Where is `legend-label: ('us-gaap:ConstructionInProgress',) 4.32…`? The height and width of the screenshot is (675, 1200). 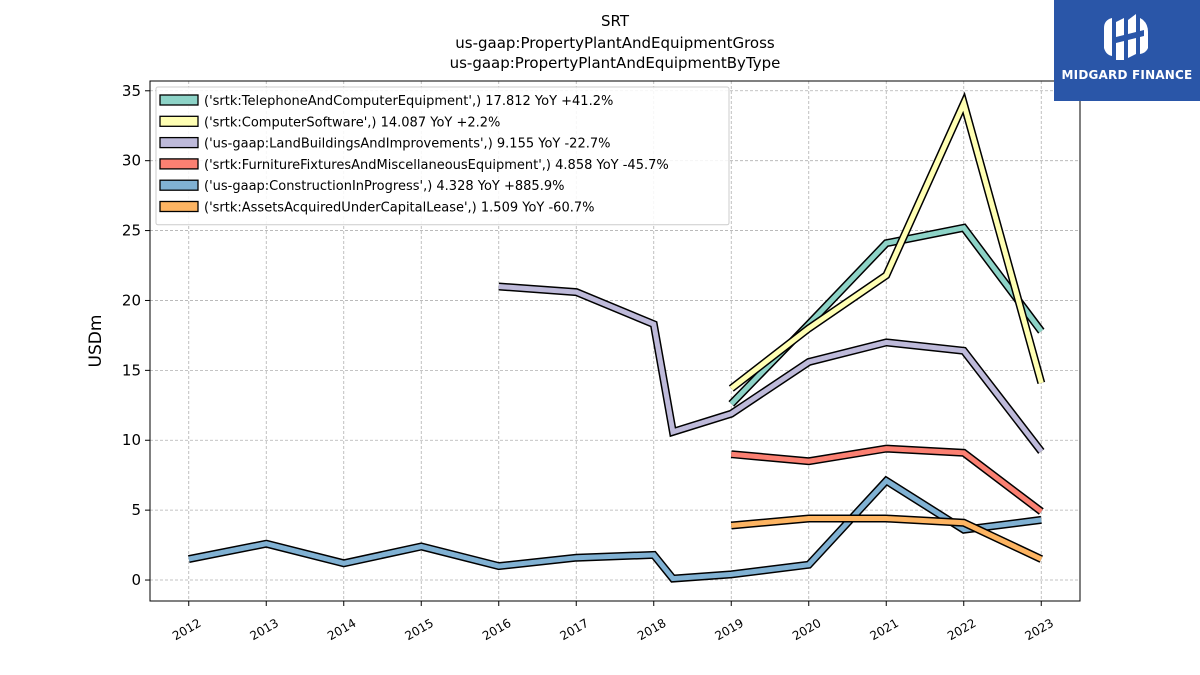
legend-label: ('us-gaap:ConstructionInProgress',) 4.32… is located at coordinates (384, 186).